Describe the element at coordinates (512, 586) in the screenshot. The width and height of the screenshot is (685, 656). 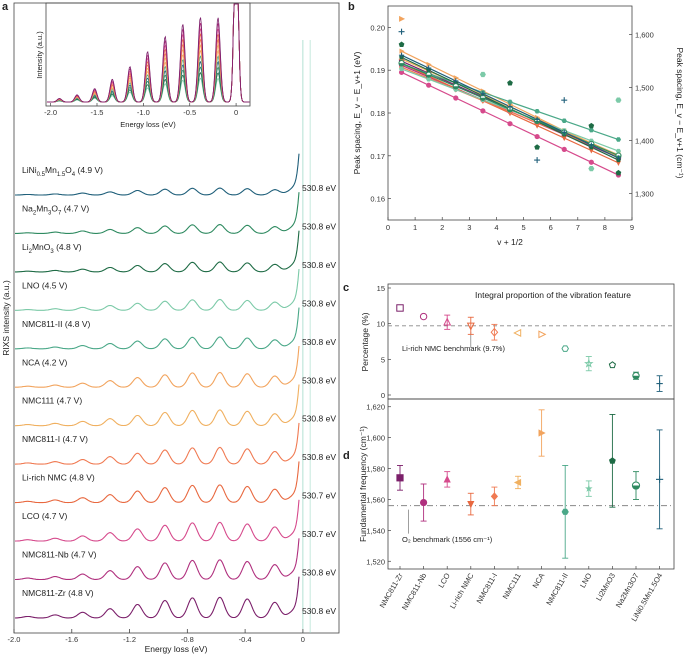
I see `d-xtick-label: NMC111` at that location.